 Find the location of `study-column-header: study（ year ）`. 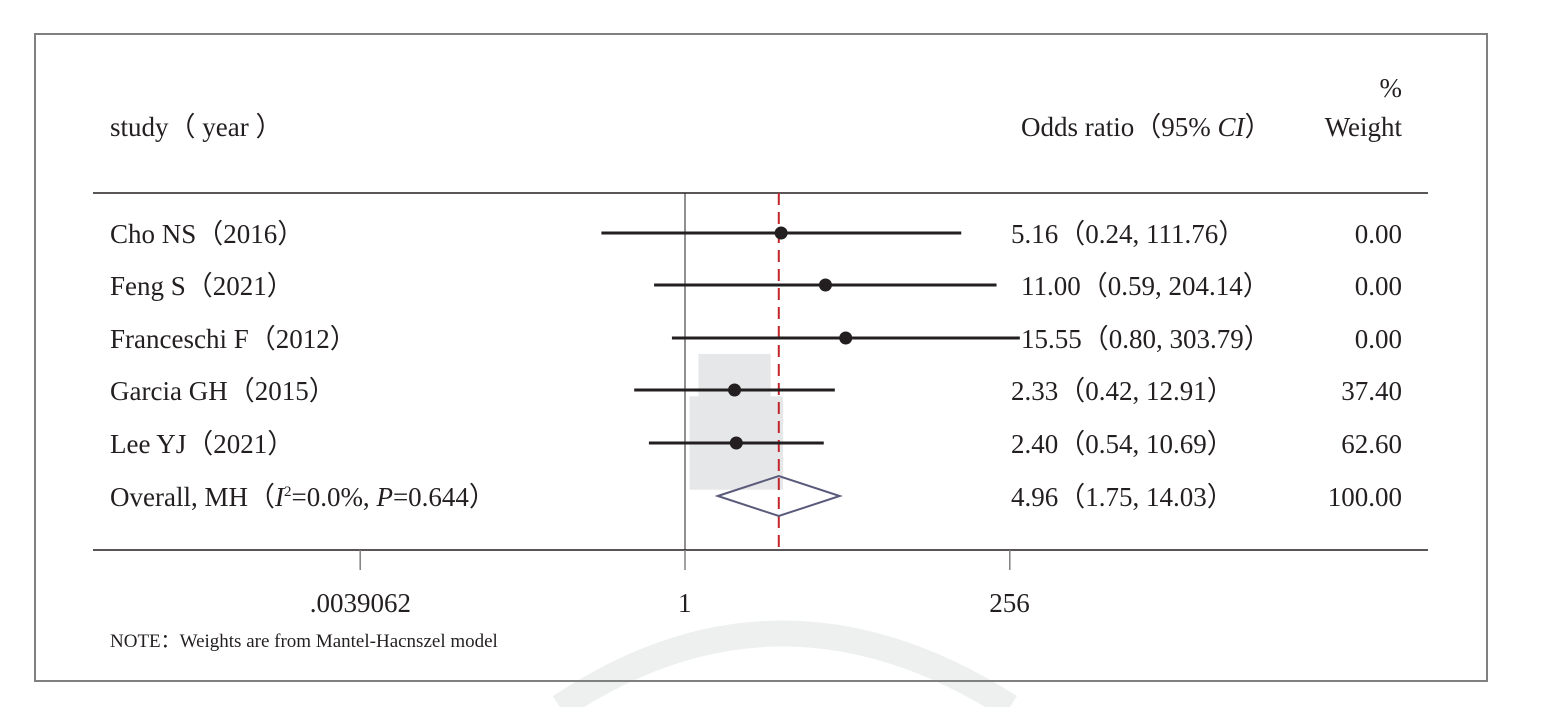

study-column-header: study（ year ） is located at coordinates (196, 127).